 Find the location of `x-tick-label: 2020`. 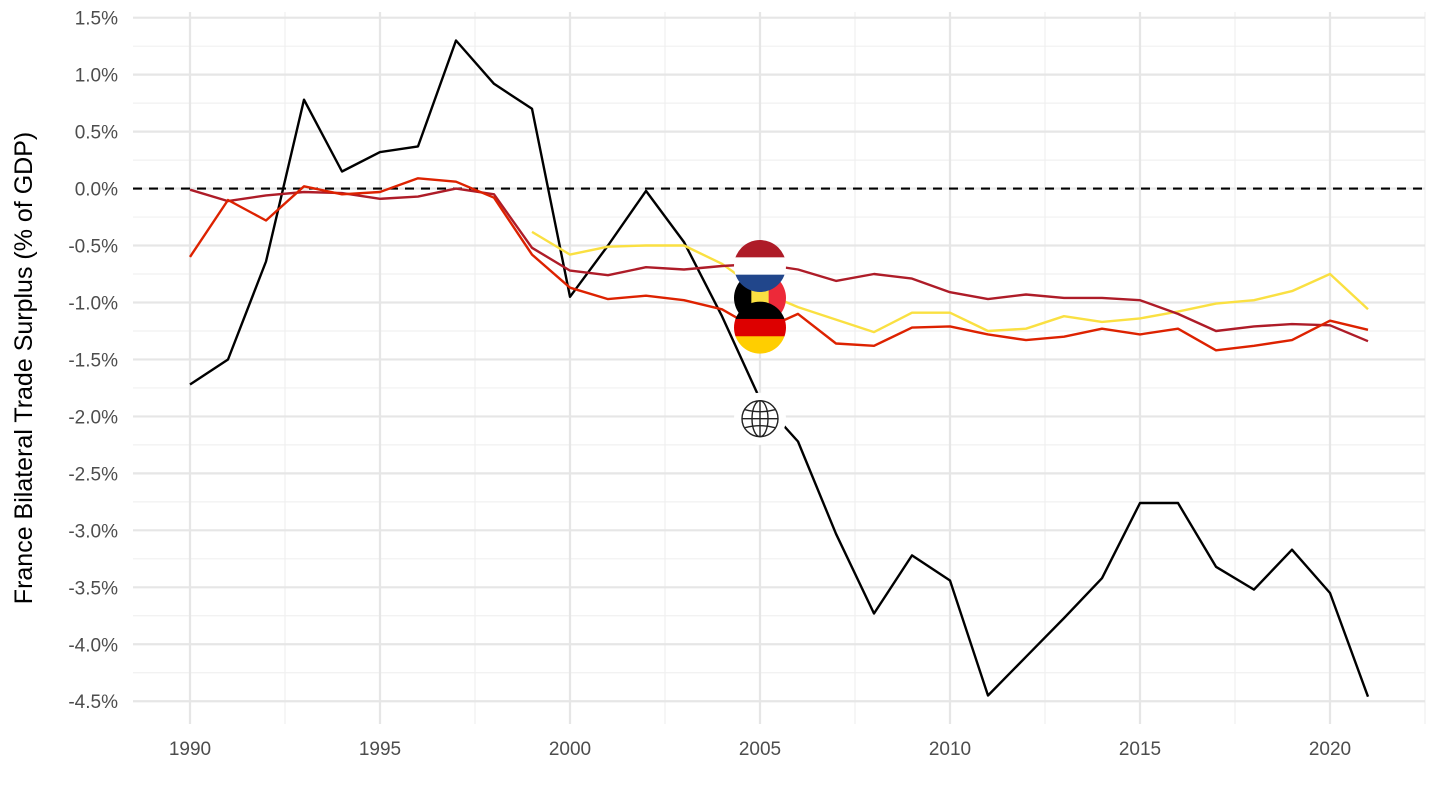

x-tick-label: 2020 is located at coordinates (1330, 749).